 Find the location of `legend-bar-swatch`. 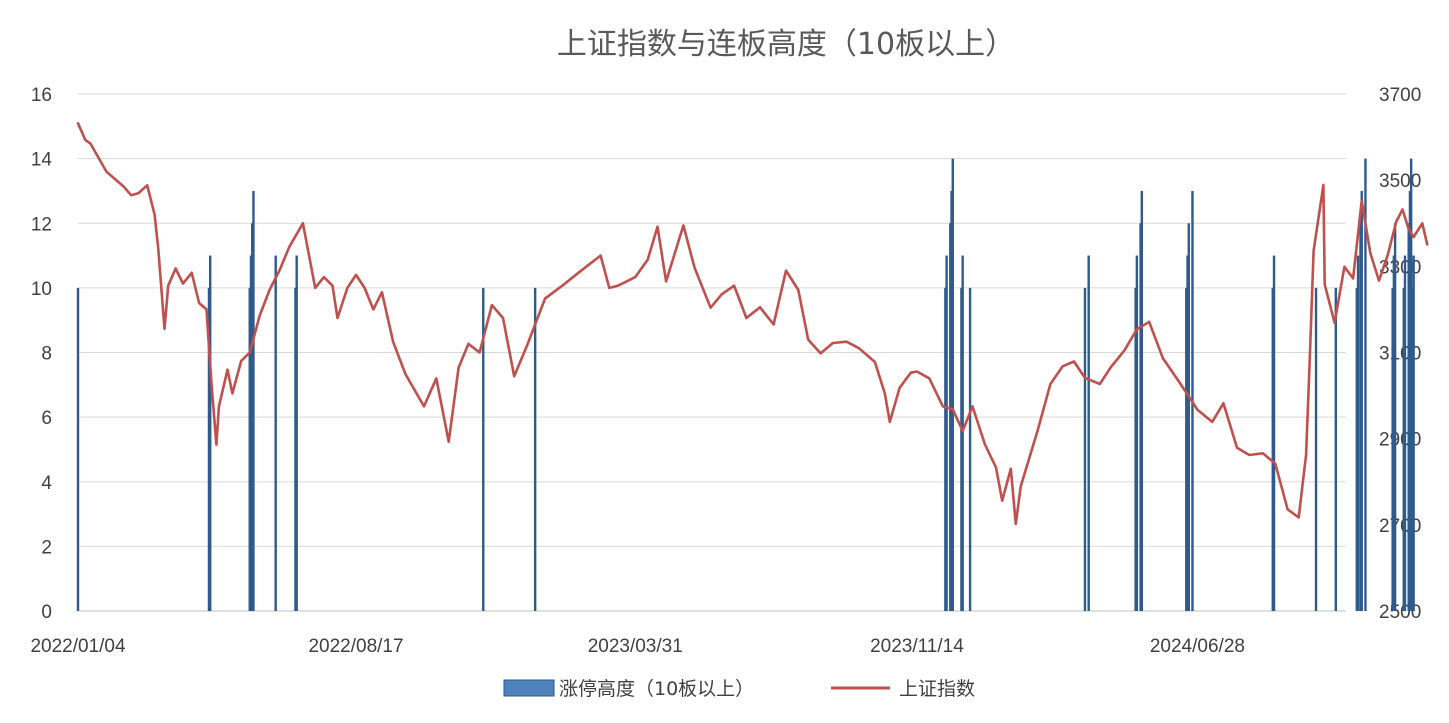

legend-bar-swatch is located at coordinates (529, 688).